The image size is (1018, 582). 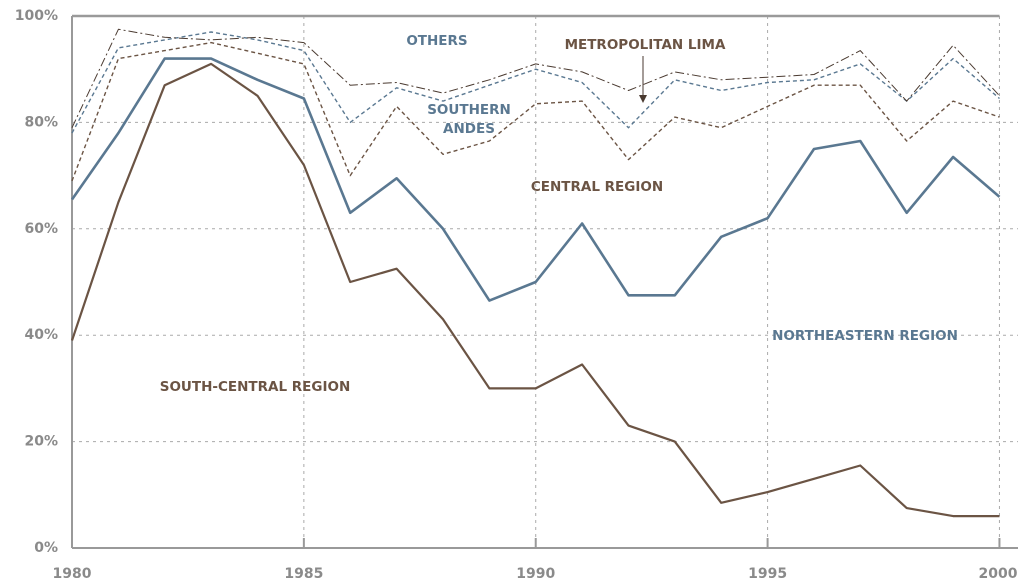 I want to click on x-tick-label: 2000, so click(x=998, y=574).